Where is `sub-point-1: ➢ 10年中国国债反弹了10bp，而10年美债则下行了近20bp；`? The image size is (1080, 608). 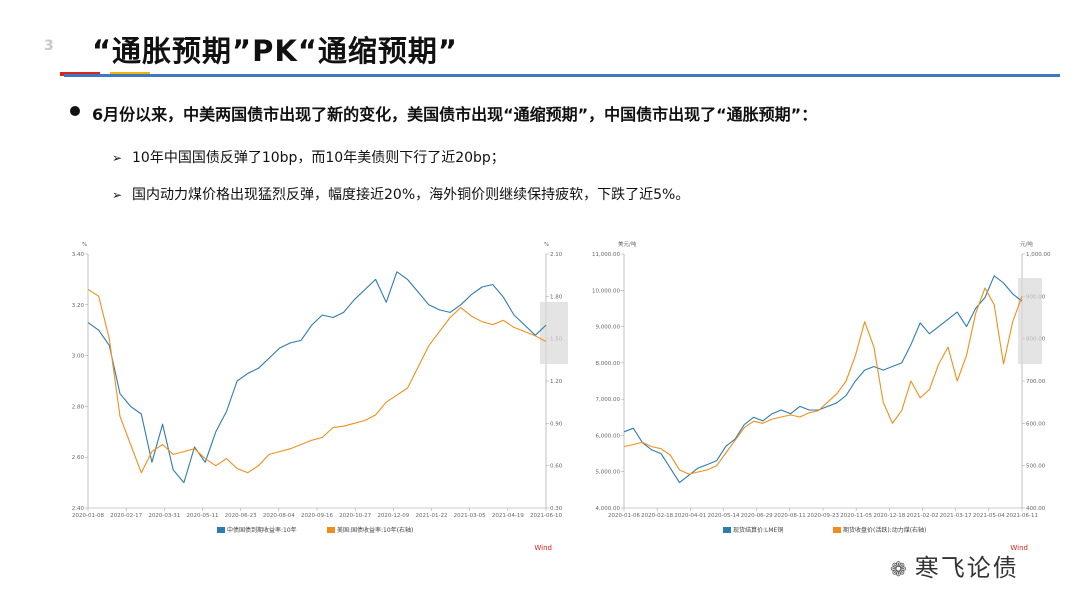
sub-point-1: ➢ 10年中国国债反弹了10bp，而10年美债则下行了近20bp； is located at coordinates (308, 157).